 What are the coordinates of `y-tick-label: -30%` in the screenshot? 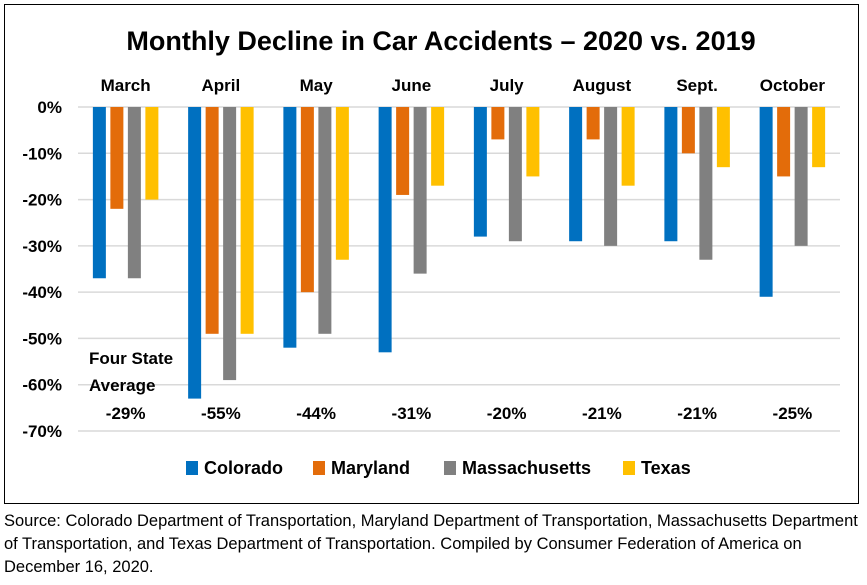 It's located at (42, 246).